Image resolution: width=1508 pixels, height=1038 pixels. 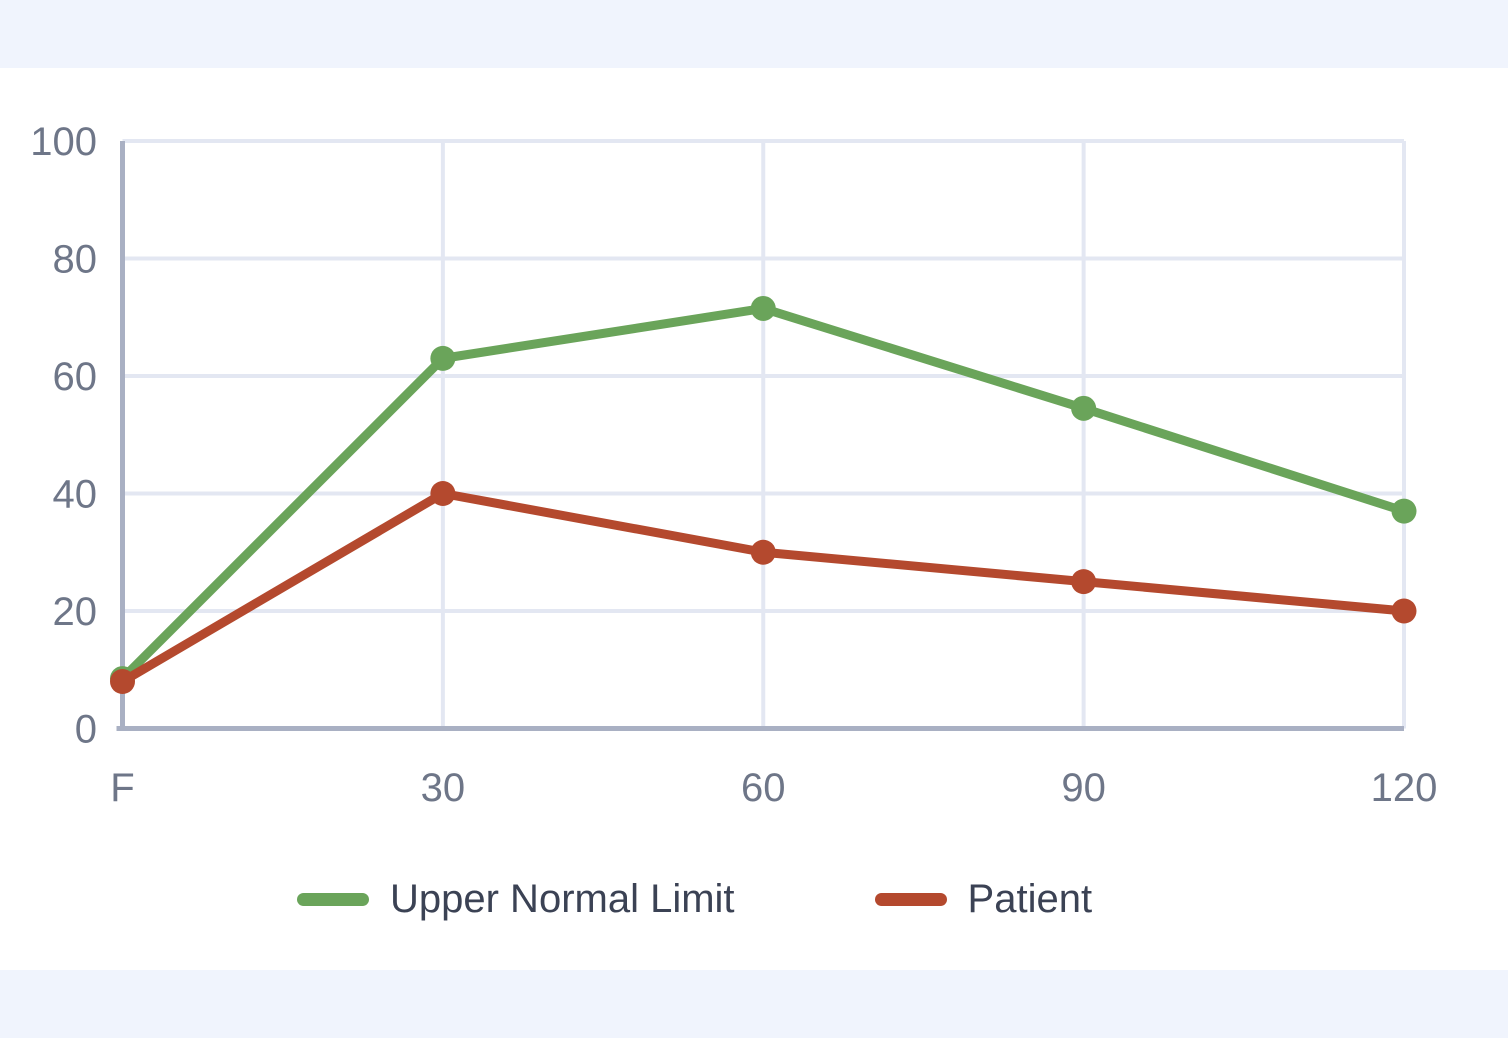 What do you see at coordinates (754, 1004) in the screenshot?
I see `bottom-background-band` at bounding box center [754, 1004].